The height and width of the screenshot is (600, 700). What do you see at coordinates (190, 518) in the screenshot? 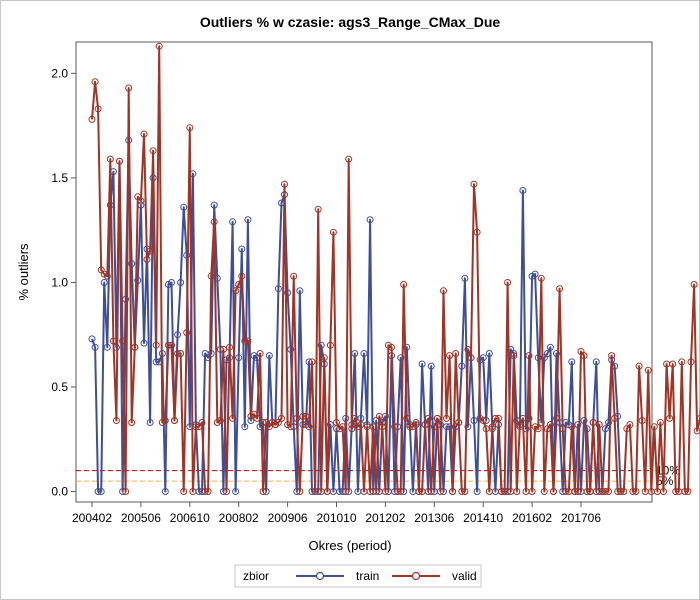
I see `x-tick-label: 200610` at bounding box center [190, 518].